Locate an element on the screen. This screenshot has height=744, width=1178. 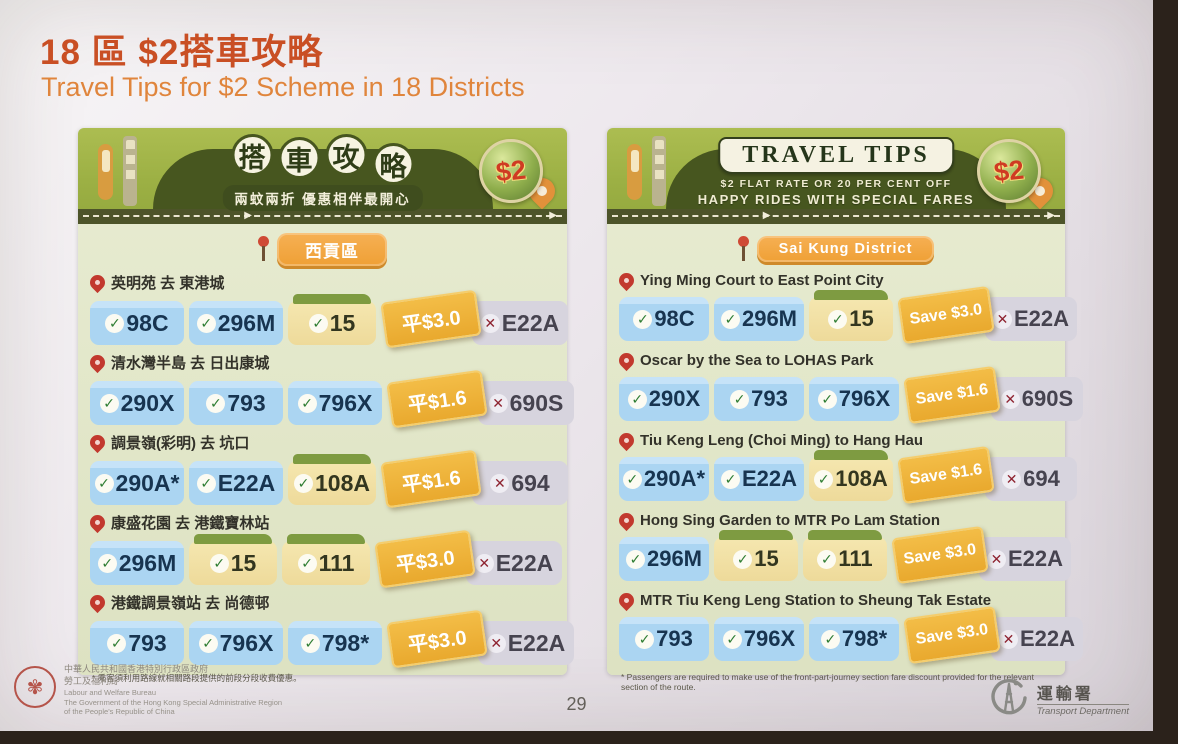
td-branding: 運輸署 Transport Department is located at coordinates (1058, 698).